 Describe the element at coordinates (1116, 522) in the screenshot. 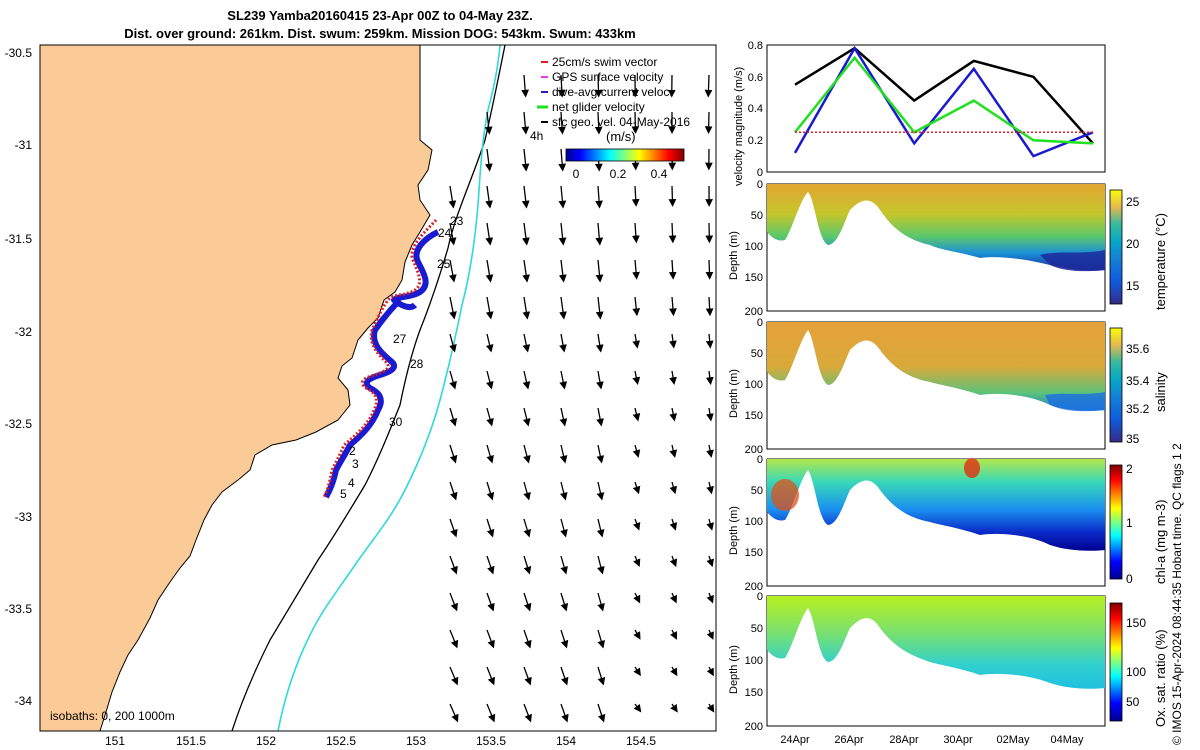

I see `chla-colorbar` at that location.